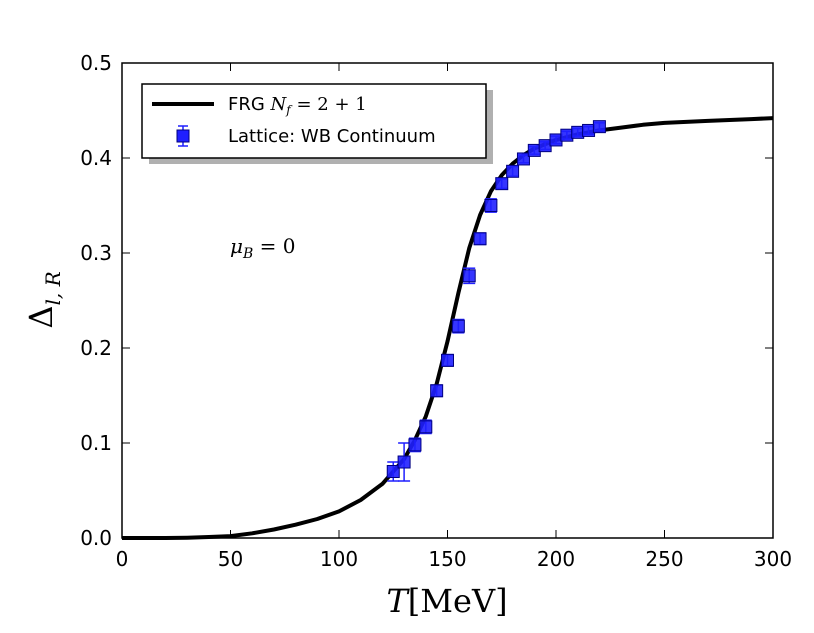  What do you see at coordinates (339, 559) in the screenshot?
I see `x-tick-label-100: 100` at bounding box center [339, 559].